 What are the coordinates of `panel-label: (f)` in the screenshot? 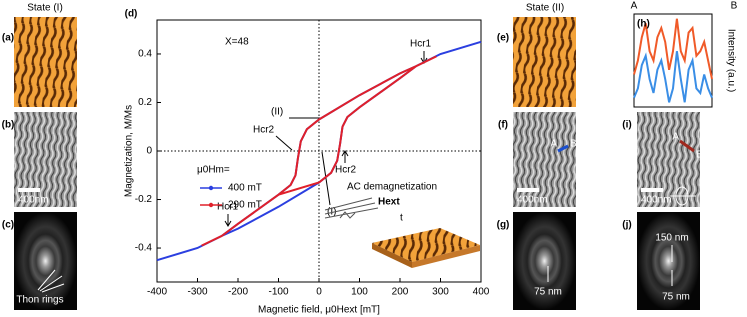 It's located at (503, 125).